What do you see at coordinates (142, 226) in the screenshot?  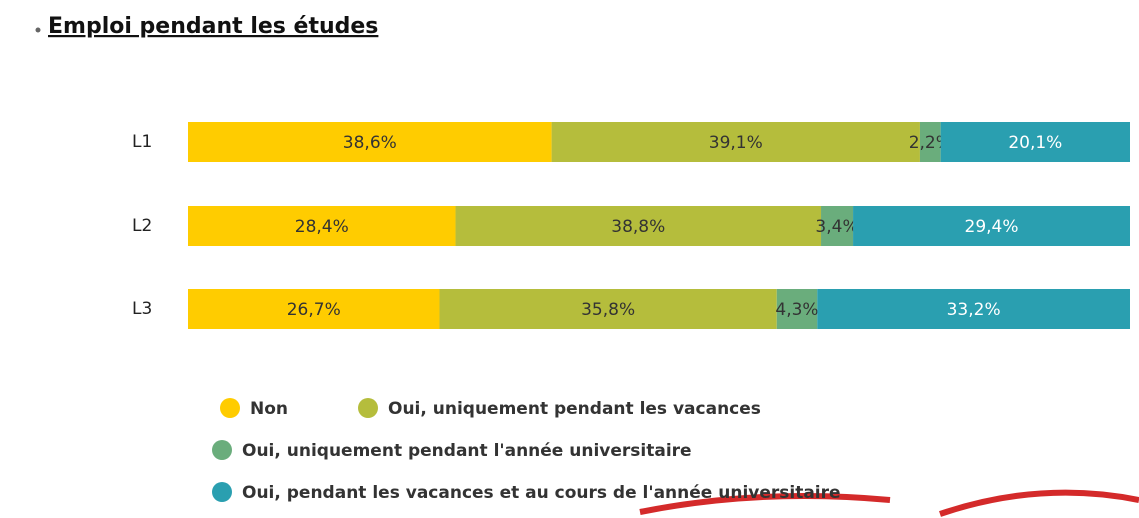 I see `category-label: L2` at bounding box center [142, 226].